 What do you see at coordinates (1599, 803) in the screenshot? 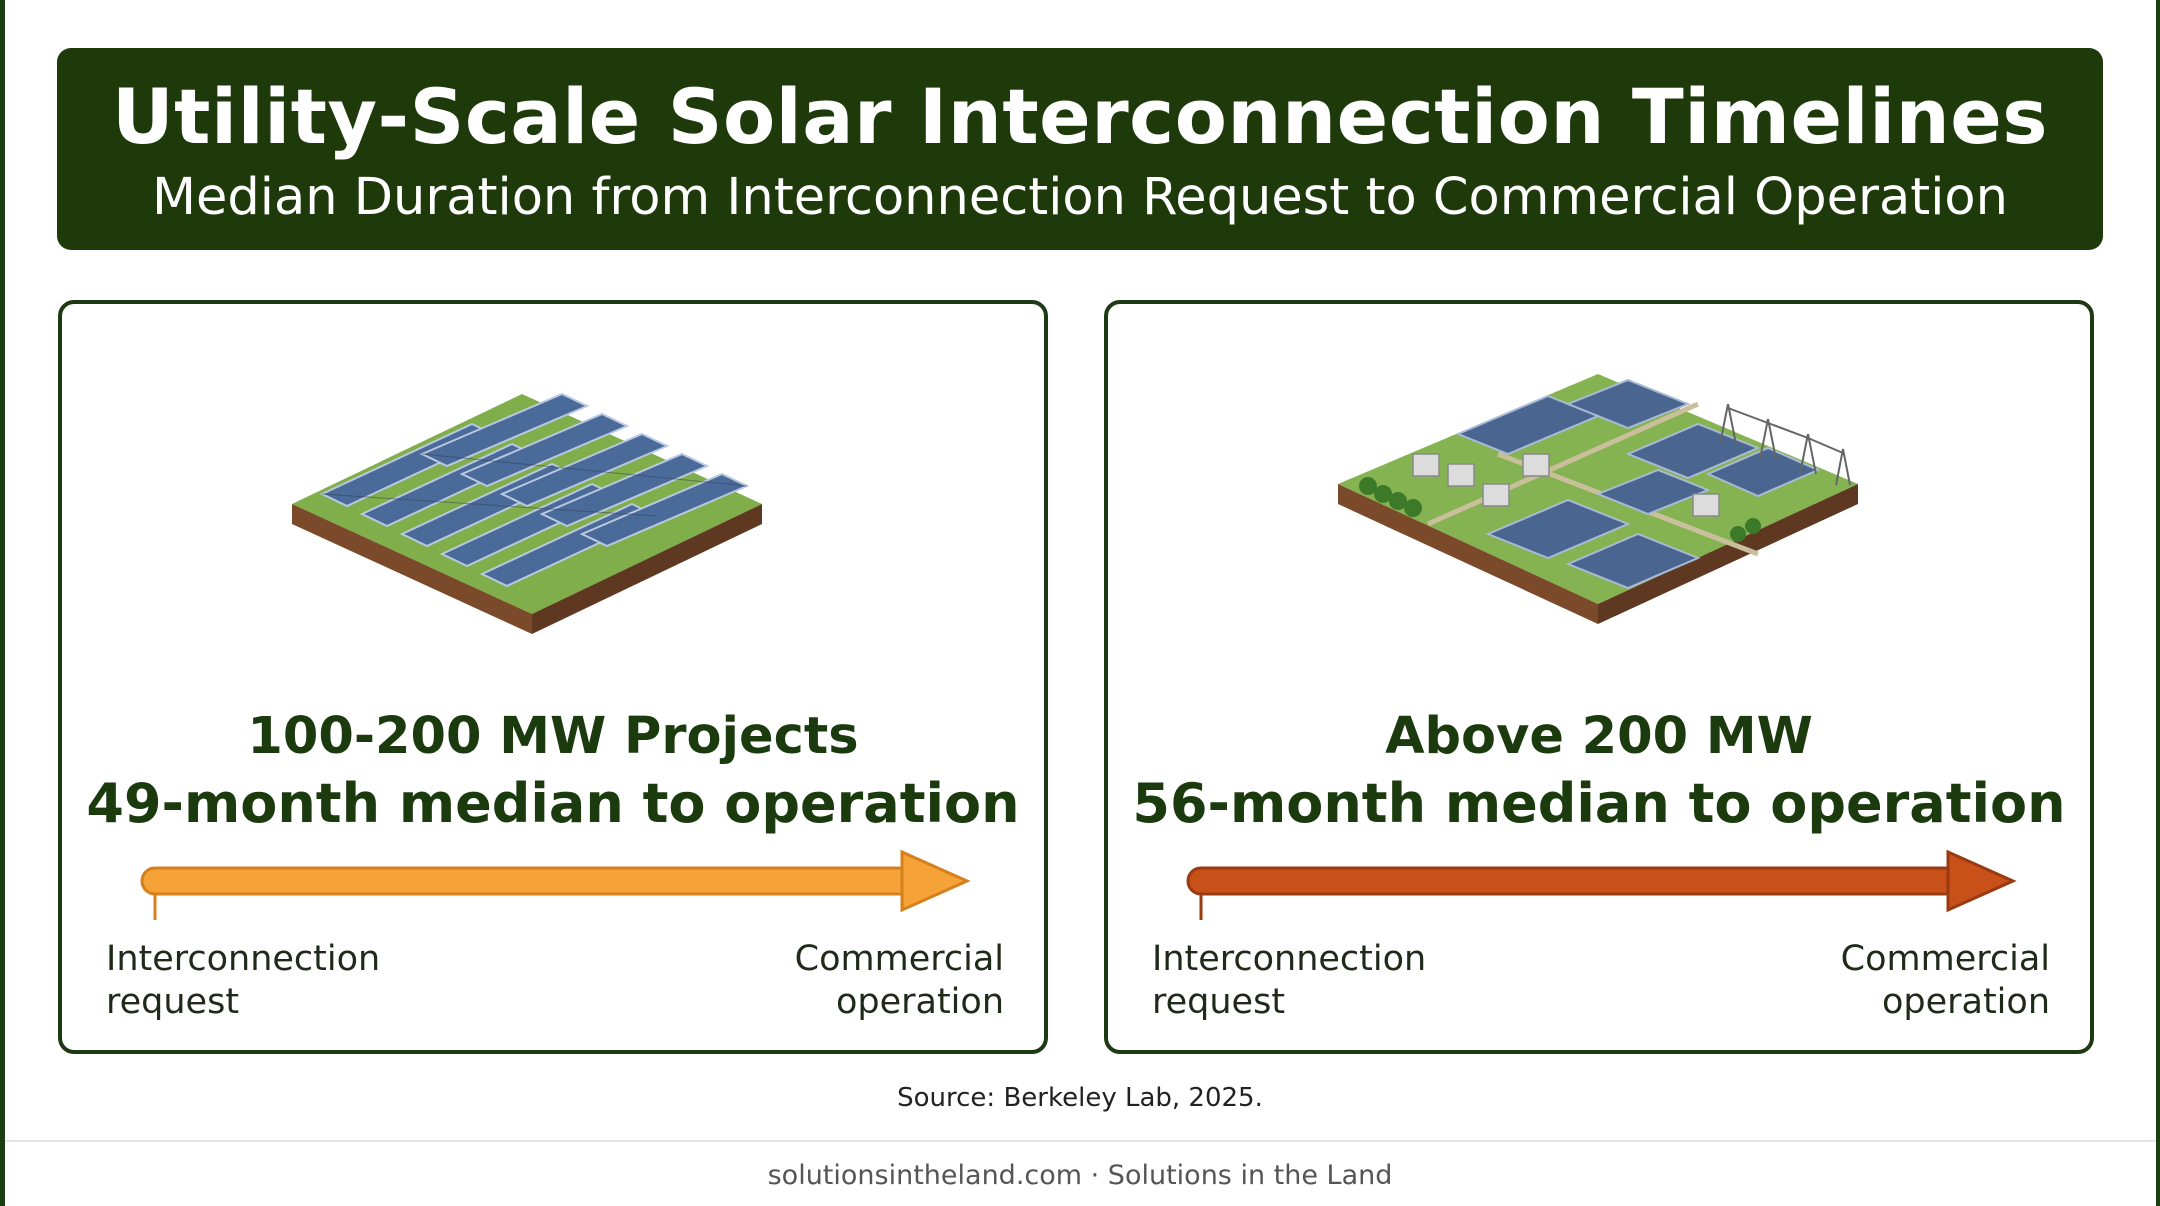
I see `card-median: 56-month median to operation` at bounding box center [1599, 803].